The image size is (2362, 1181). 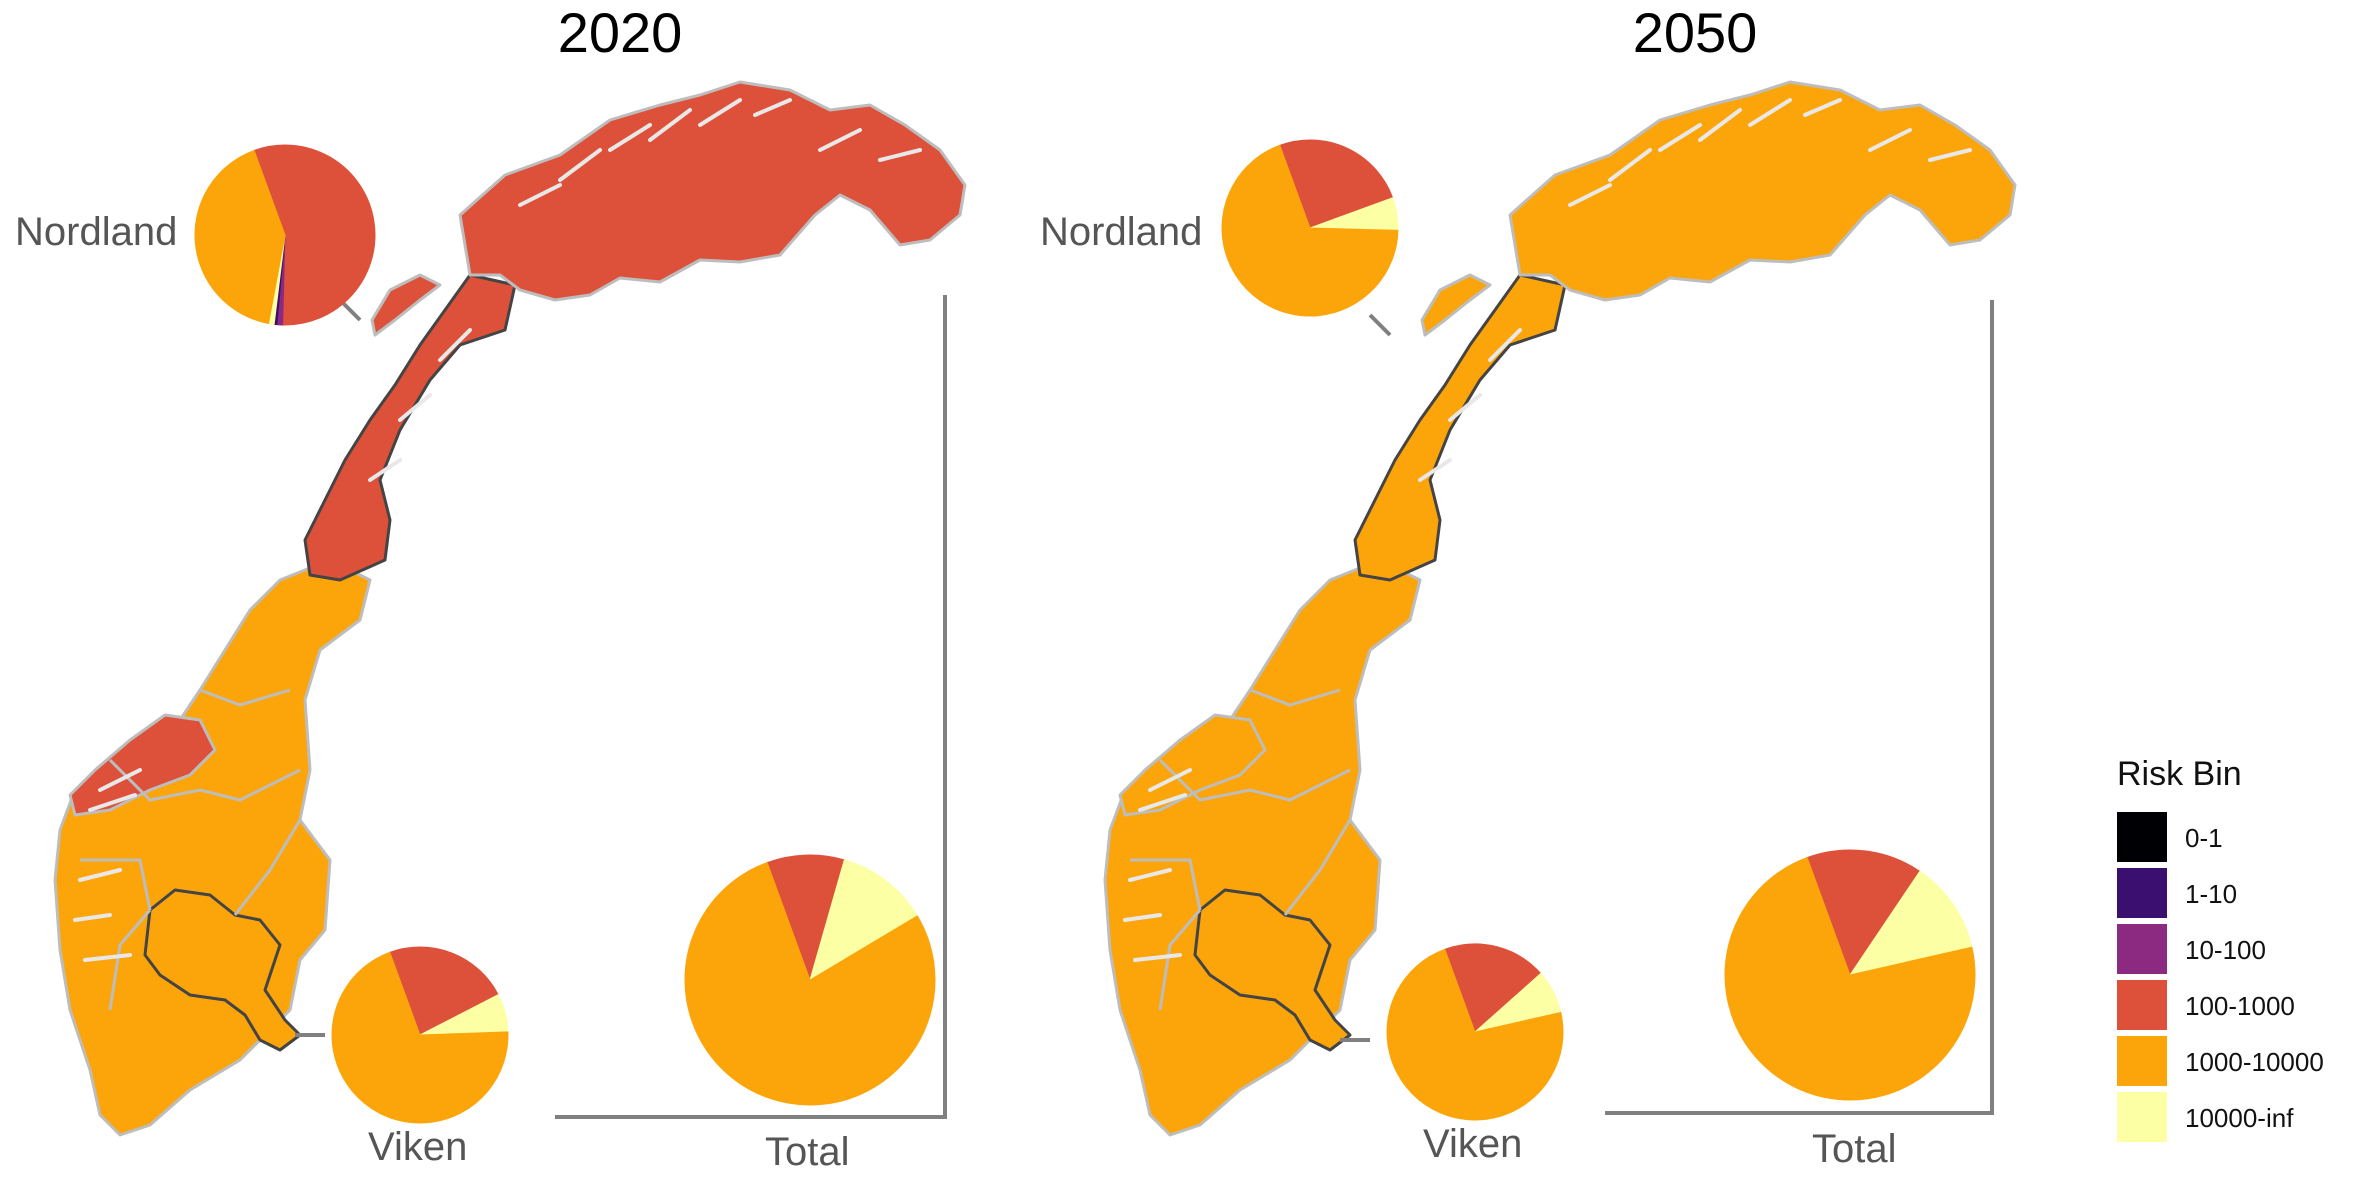 What do you see at coordinates (620, 32) in the screenshot?
I see `panel-title: 2020` at bounding box center [620, 32].